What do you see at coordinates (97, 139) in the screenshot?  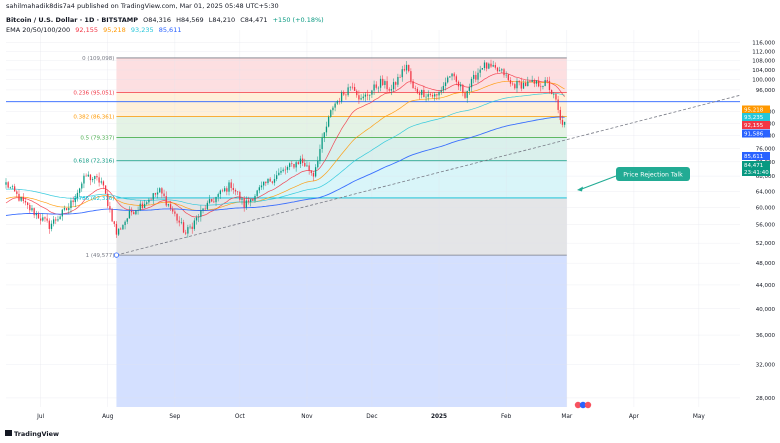 I see `fib-level-label: 0.5 (79,337)` at bounding box center [97, 139].